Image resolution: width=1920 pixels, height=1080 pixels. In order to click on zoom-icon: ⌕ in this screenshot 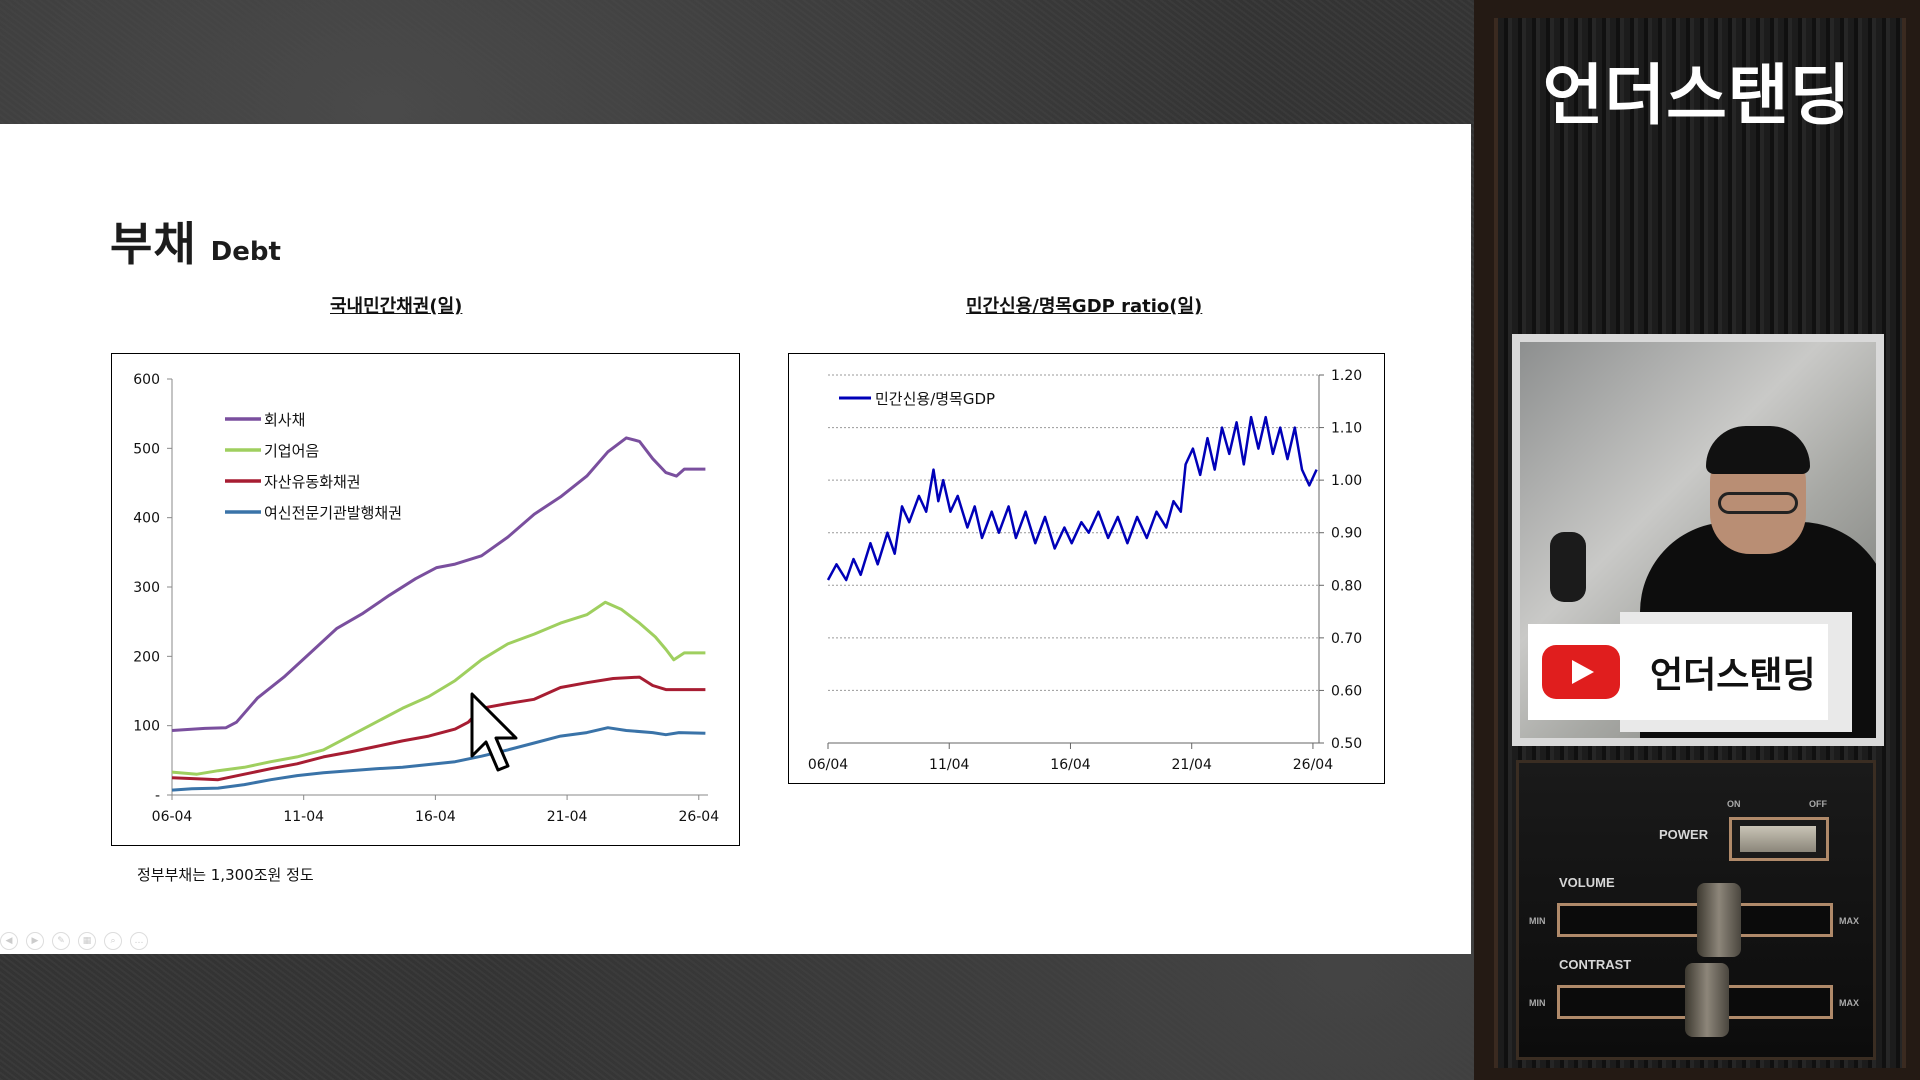, I will do `click(113, 941)`.